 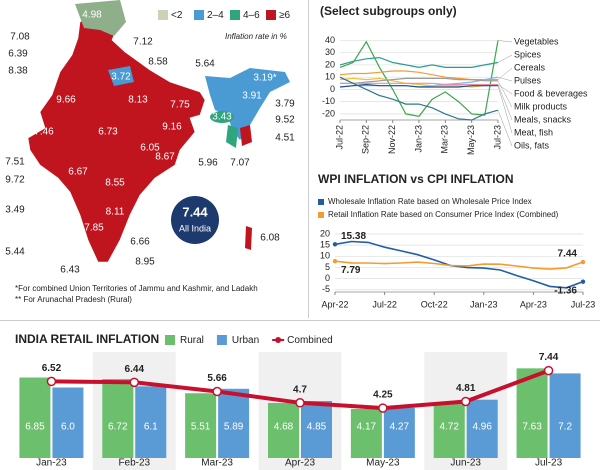 I want to click on data-label: 6.0, so click(x=68, y=427).